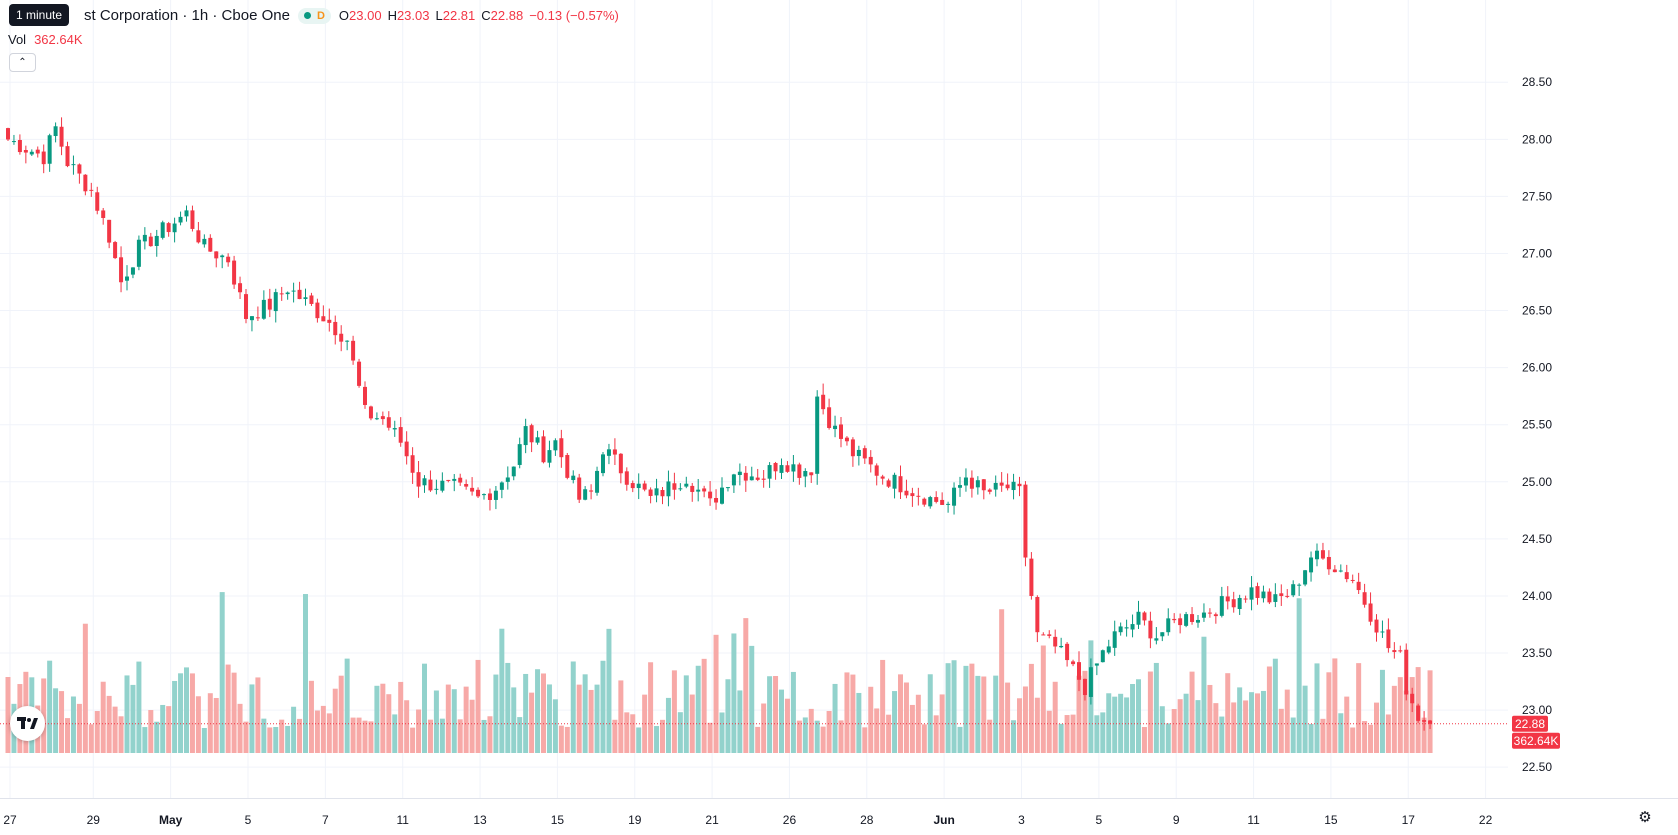 The image size is (1678, 835). Describe the element at coordinates (314, 15) in the screenshot. I see `status-indicators: D` at that location.